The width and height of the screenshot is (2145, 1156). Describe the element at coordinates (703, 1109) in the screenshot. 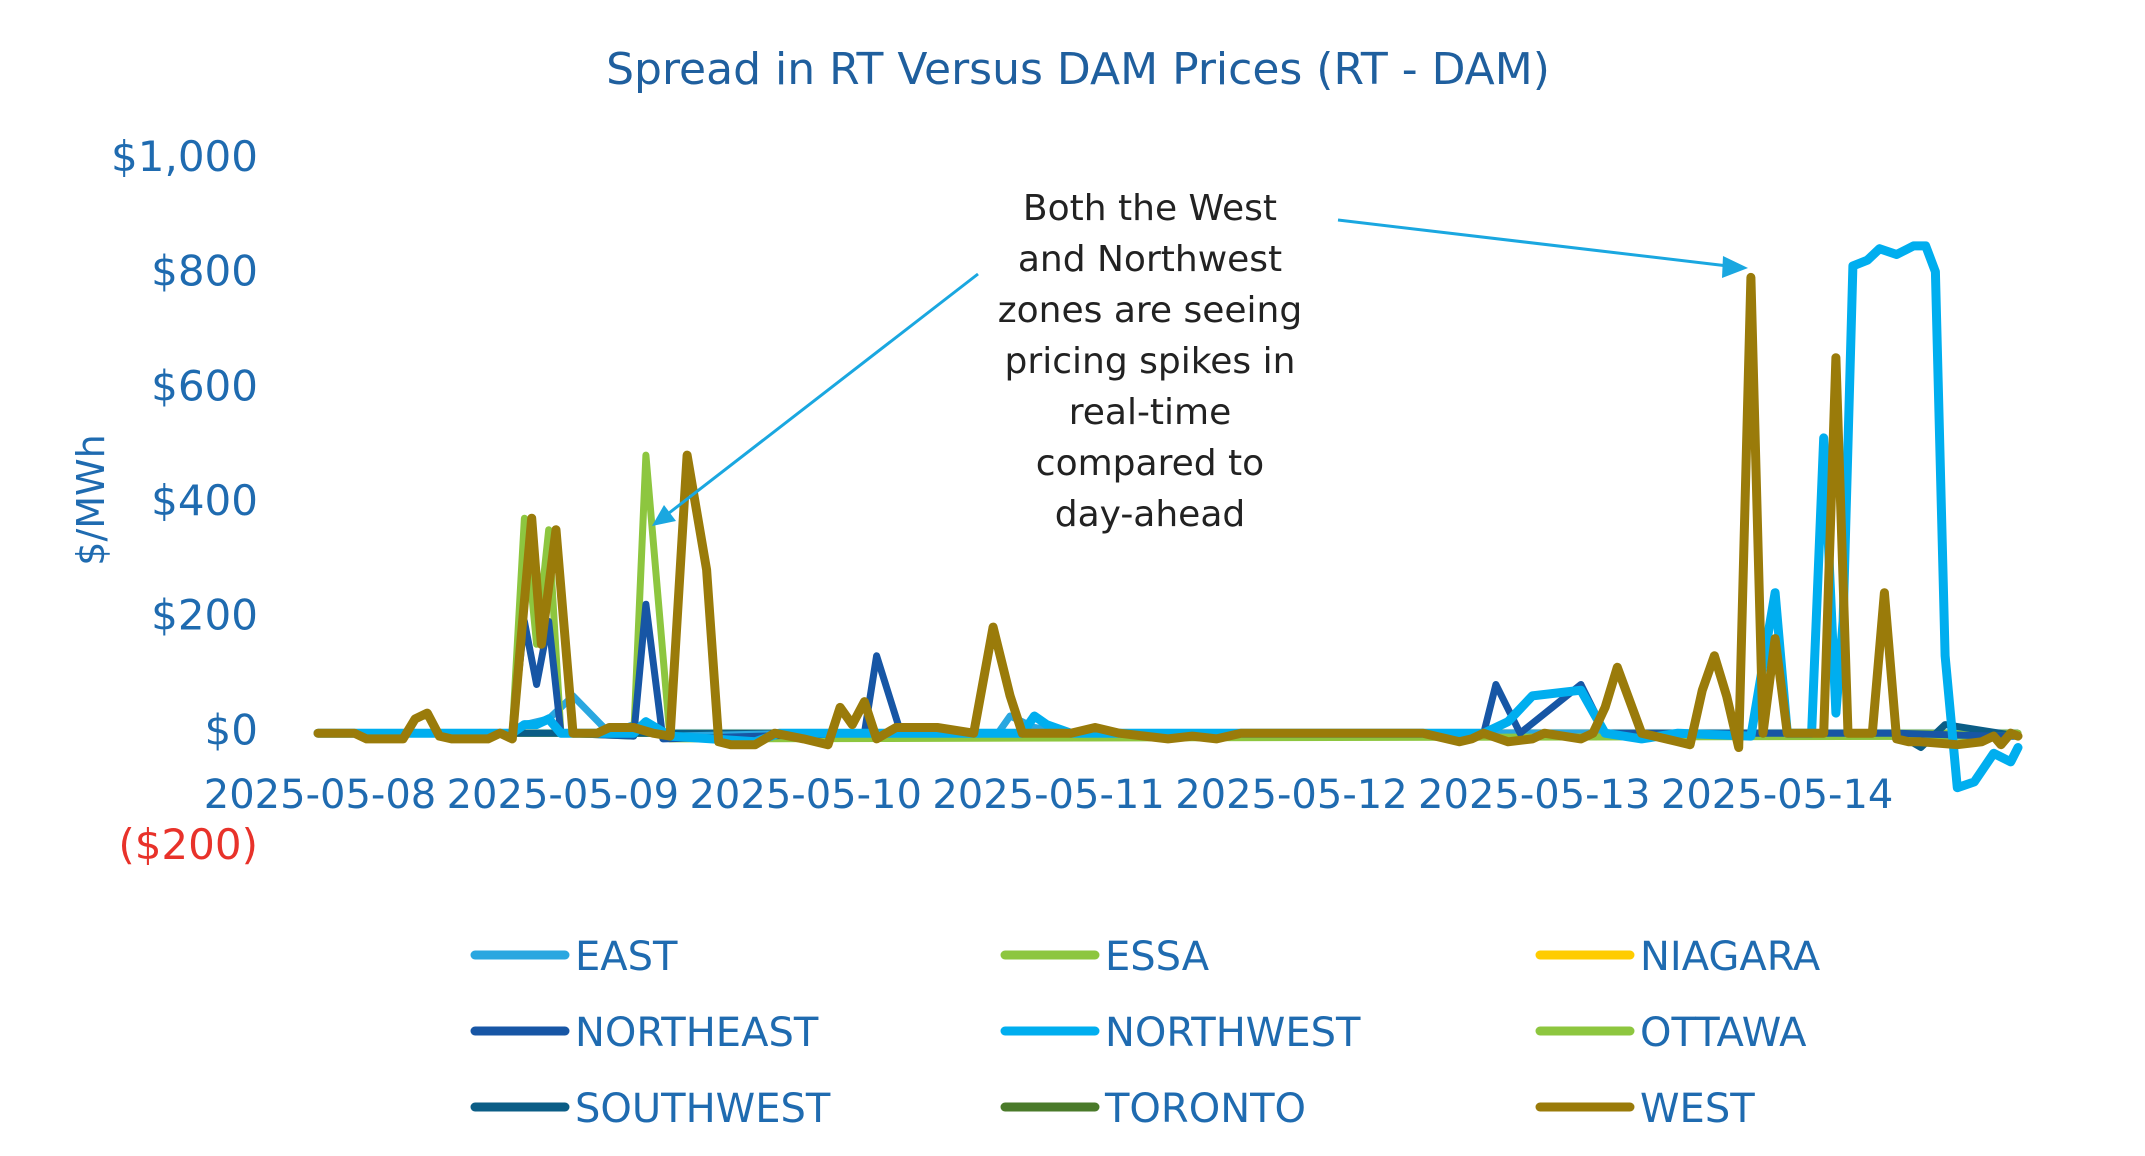

I see `legend-label-southwest: SOUTHWEST` at that location.